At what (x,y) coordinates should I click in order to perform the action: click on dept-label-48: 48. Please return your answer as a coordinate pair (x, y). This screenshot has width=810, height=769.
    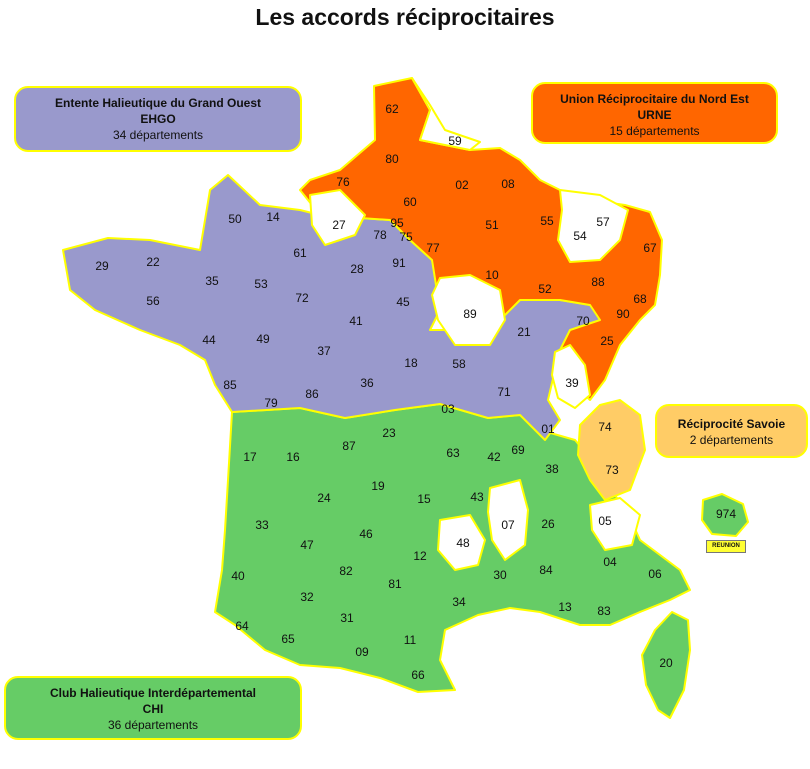
    Looking at the image, I should click on (463, 543).